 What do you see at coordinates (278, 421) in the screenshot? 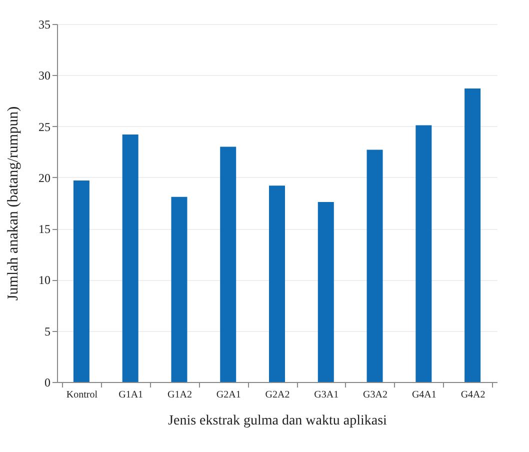
I see `x-axis-title: Jenis ekstrak gulma dan waktu aplikasi` at bounding box center [278, 421].